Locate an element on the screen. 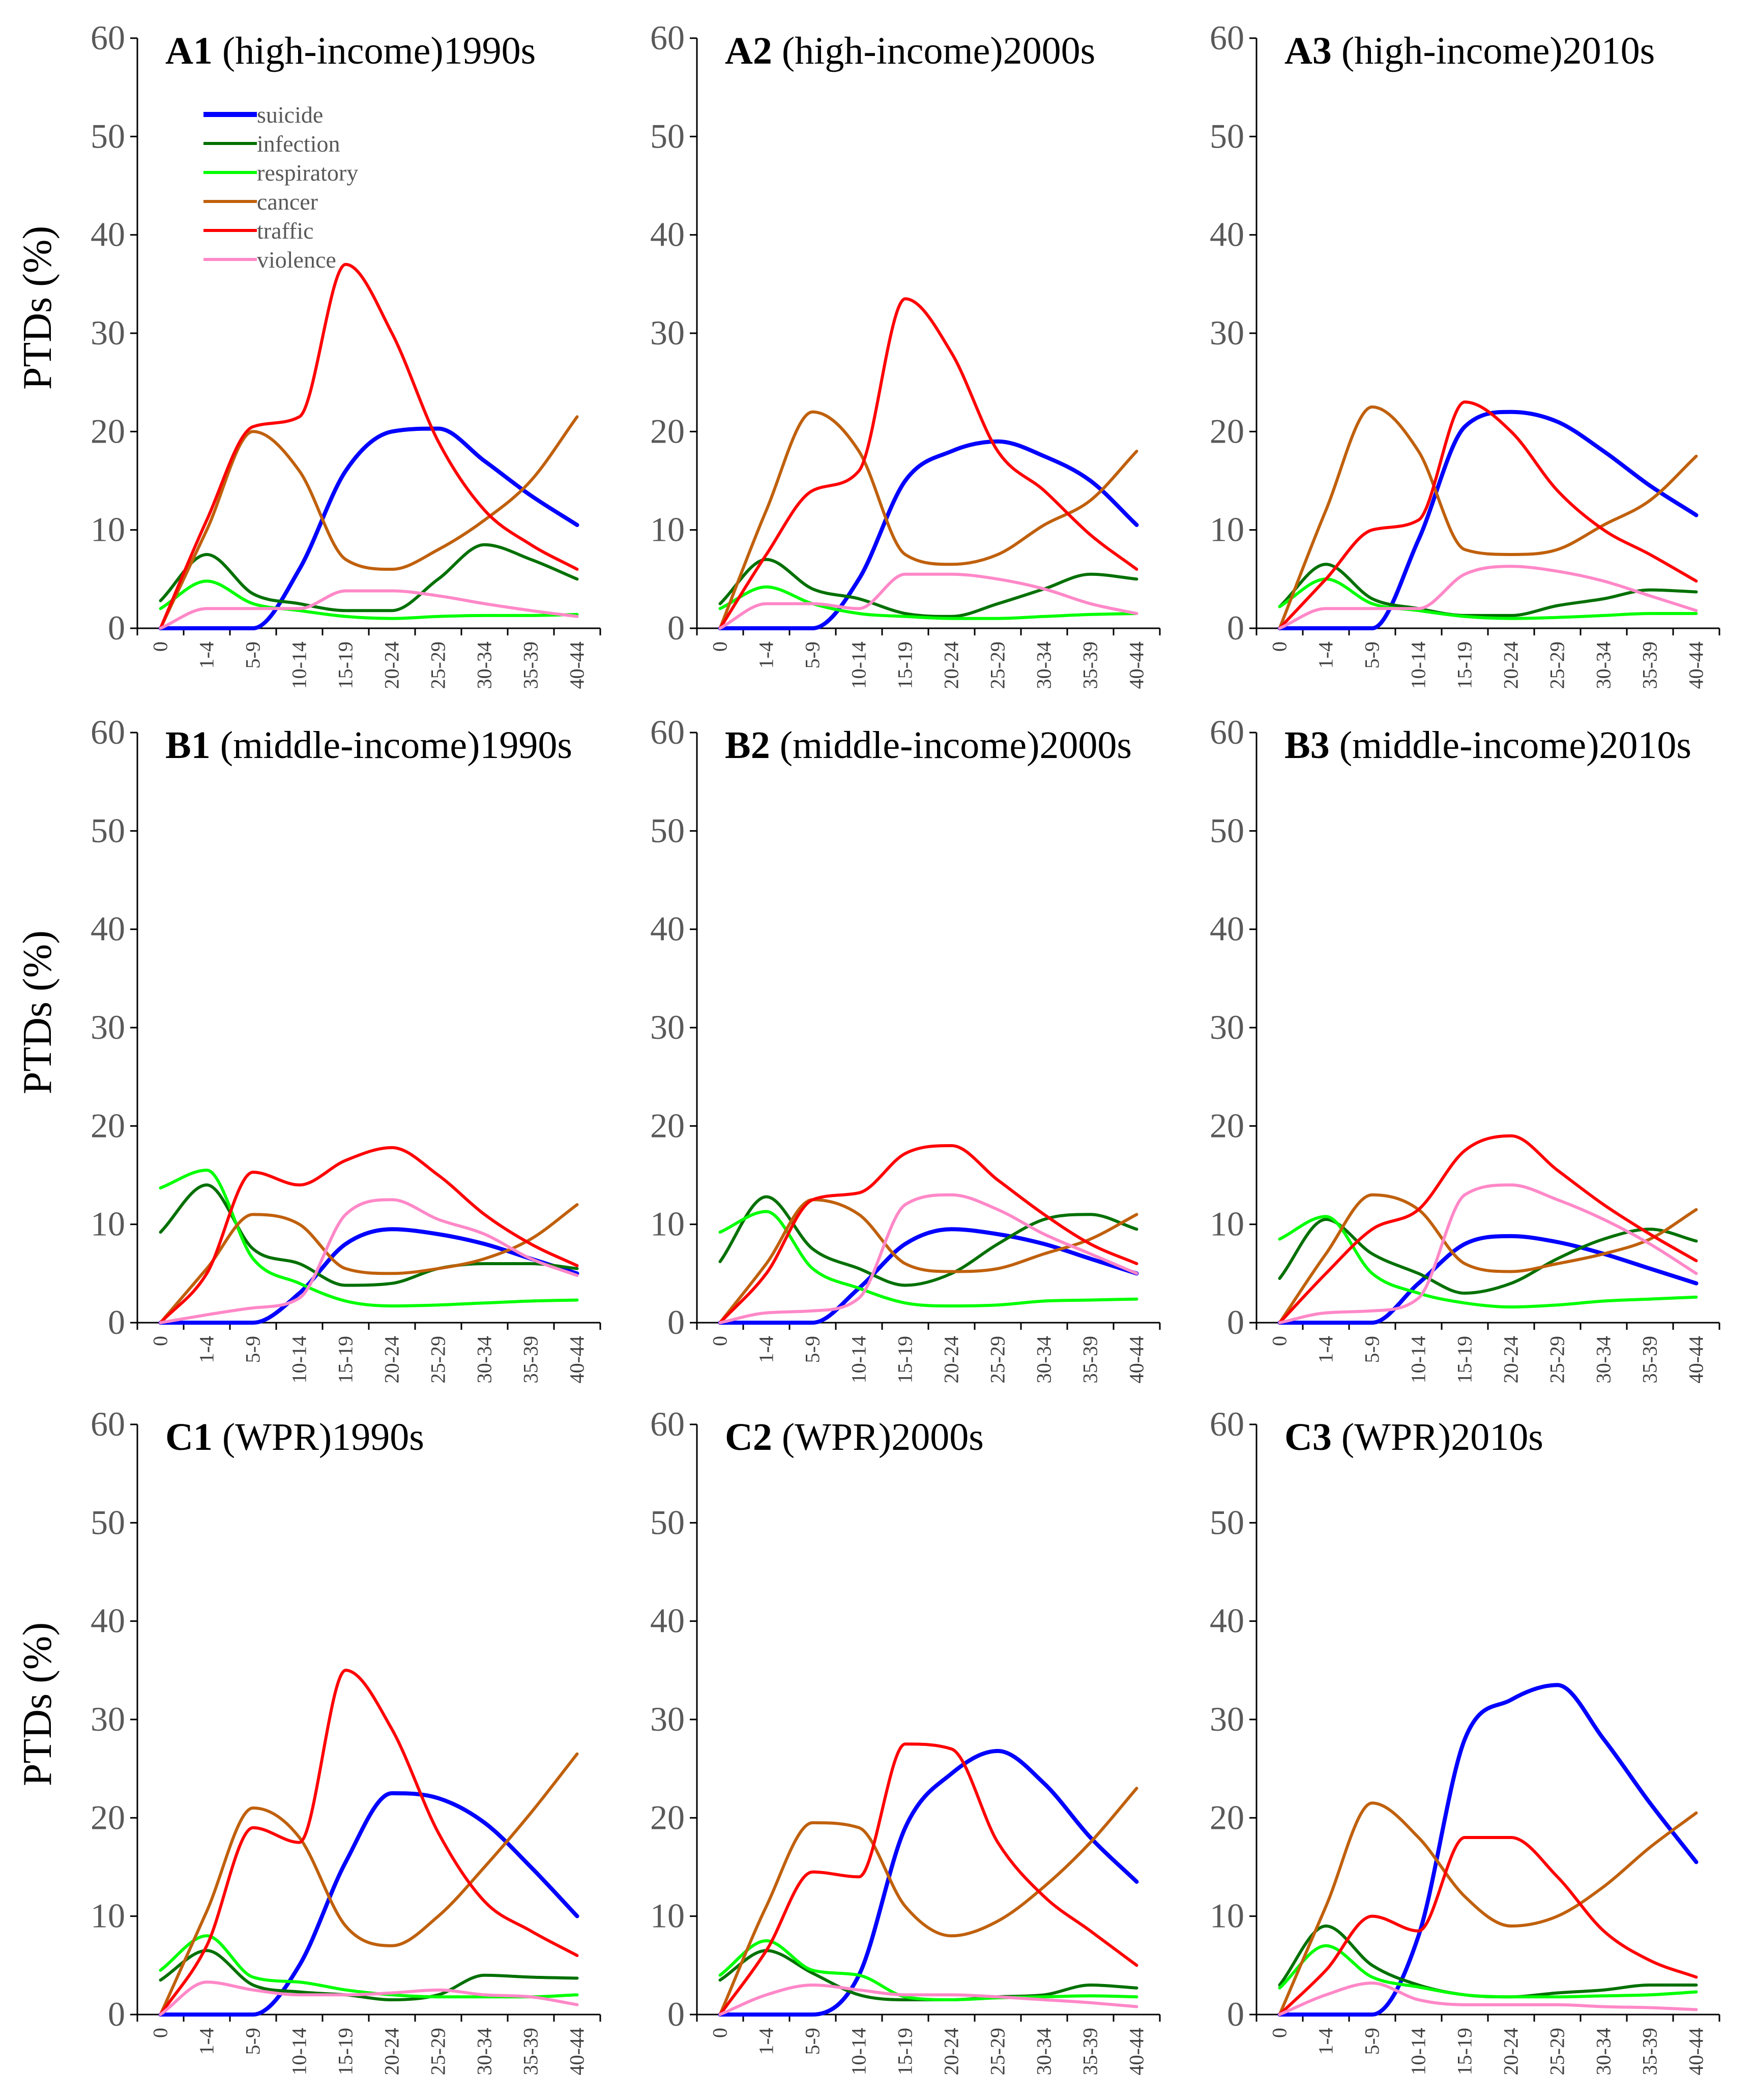  panel-id: C2 is located at coordinates (748, 1437).